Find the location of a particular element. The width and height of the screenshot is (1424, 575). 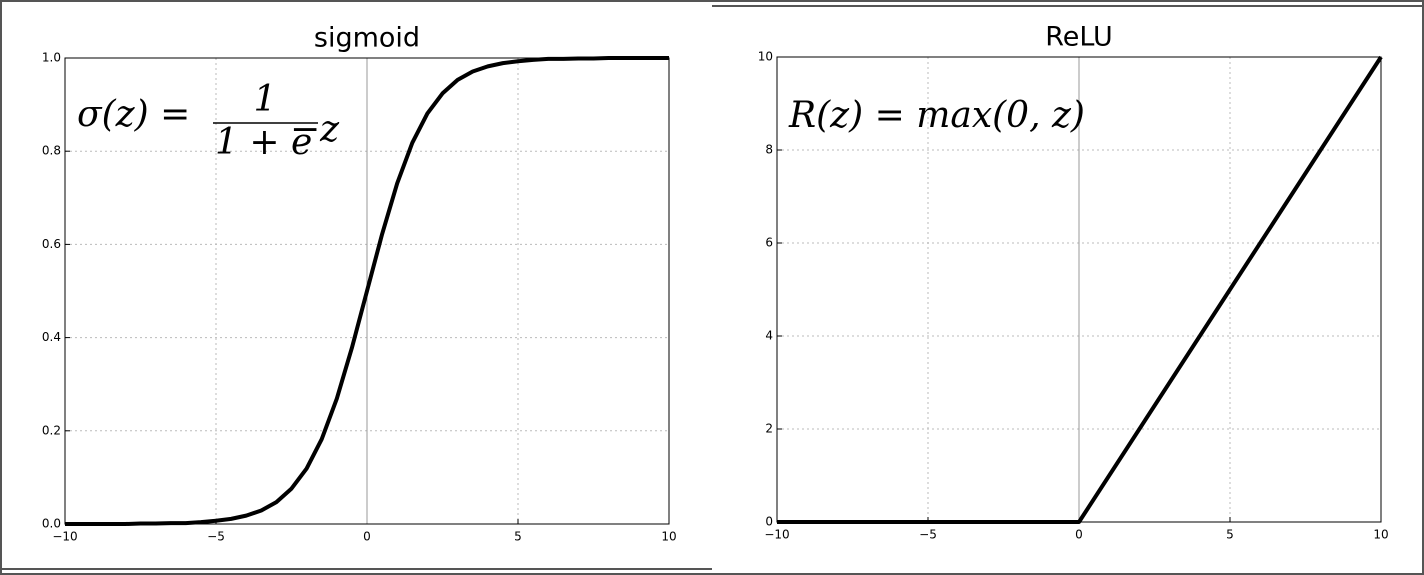

y-tick-label: 8 is located at coordinates (769, 150).